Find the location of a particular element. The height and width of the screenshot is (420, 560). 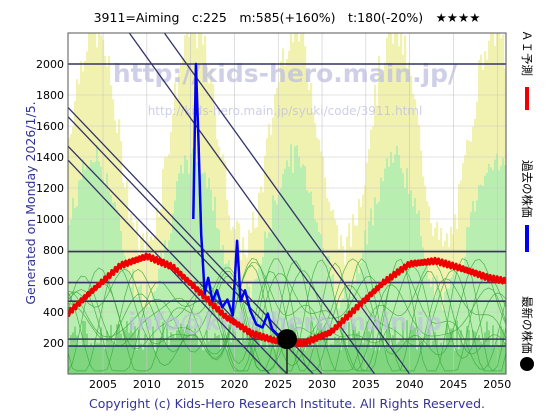

price-line is located at coordinates (239, 201).